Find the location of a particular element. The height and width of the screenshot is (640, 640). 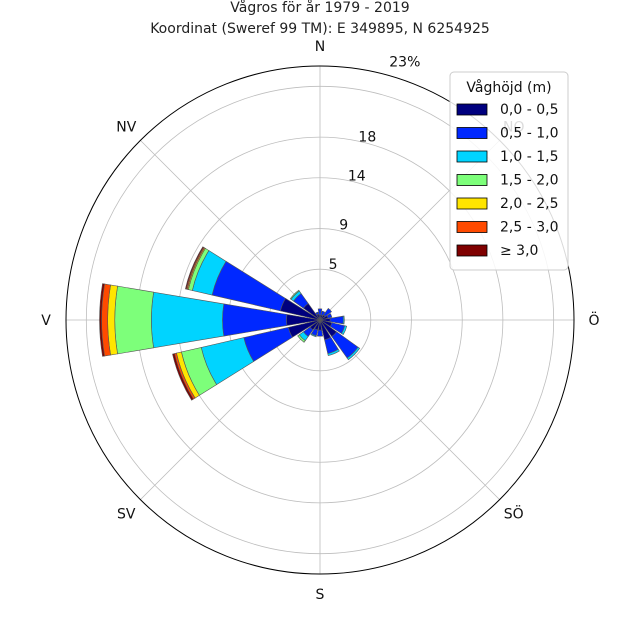

radial-tick-label: 23% is located at coordinates (404, 63).